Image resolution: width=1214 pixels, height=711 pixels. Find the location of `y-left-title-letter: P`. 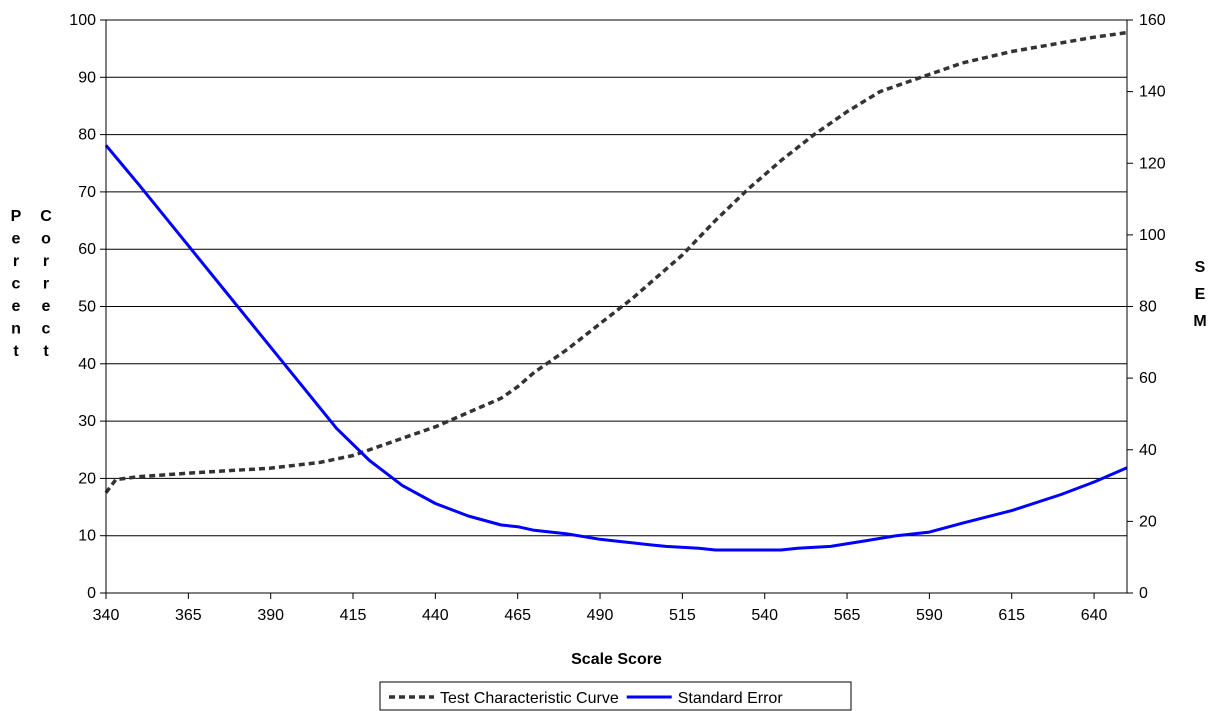

y-left-title-letter: P is located at coordinates (16, 216).